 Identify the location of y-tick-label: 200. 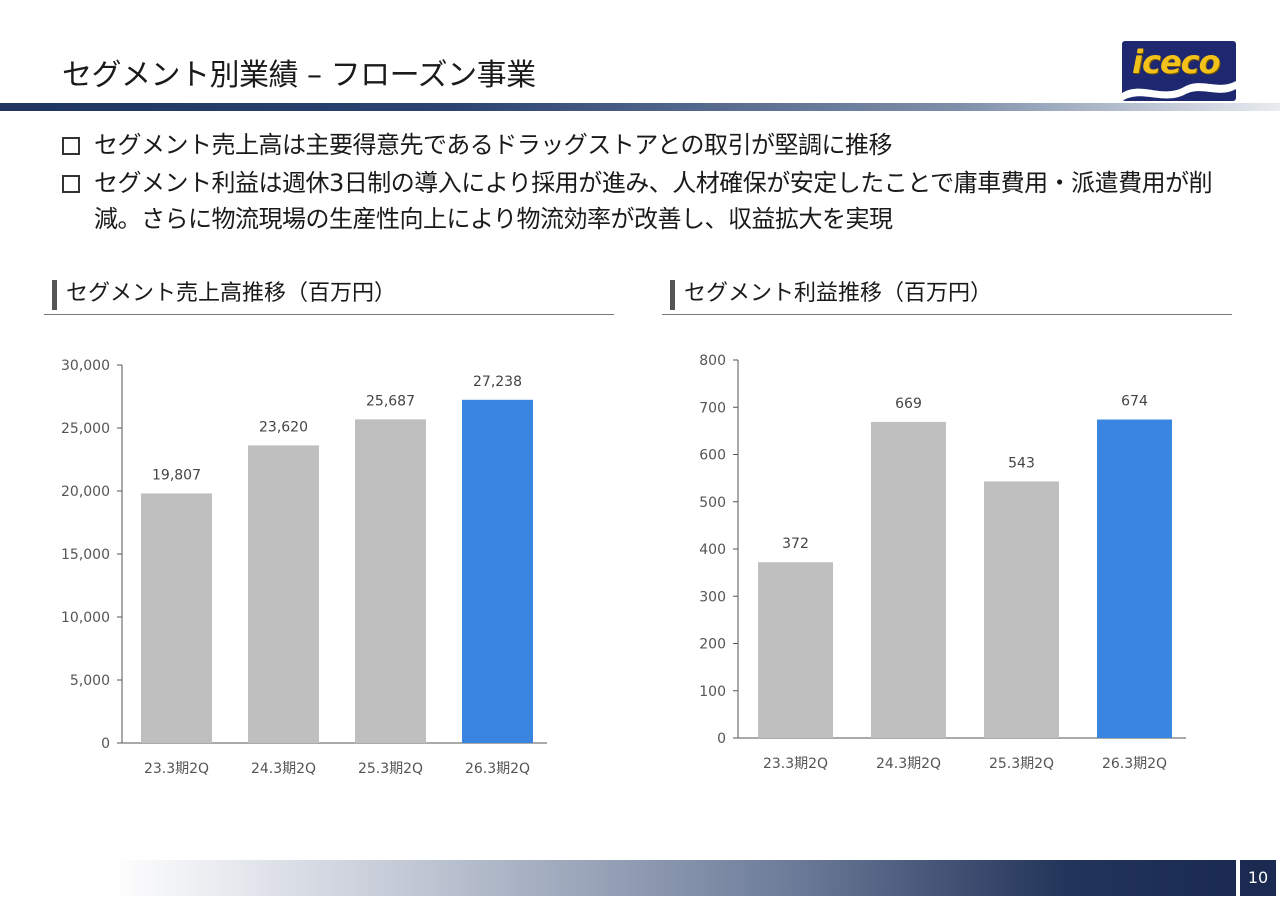
(712, 645).